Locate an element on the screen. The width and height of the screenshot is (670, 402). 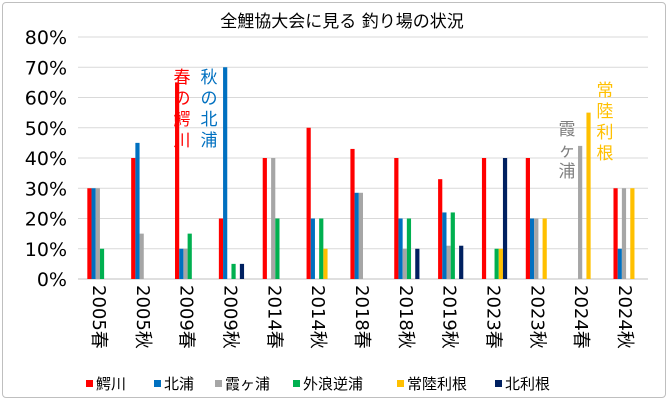
annotation-char: 根 is located at coordinates (605, 154).